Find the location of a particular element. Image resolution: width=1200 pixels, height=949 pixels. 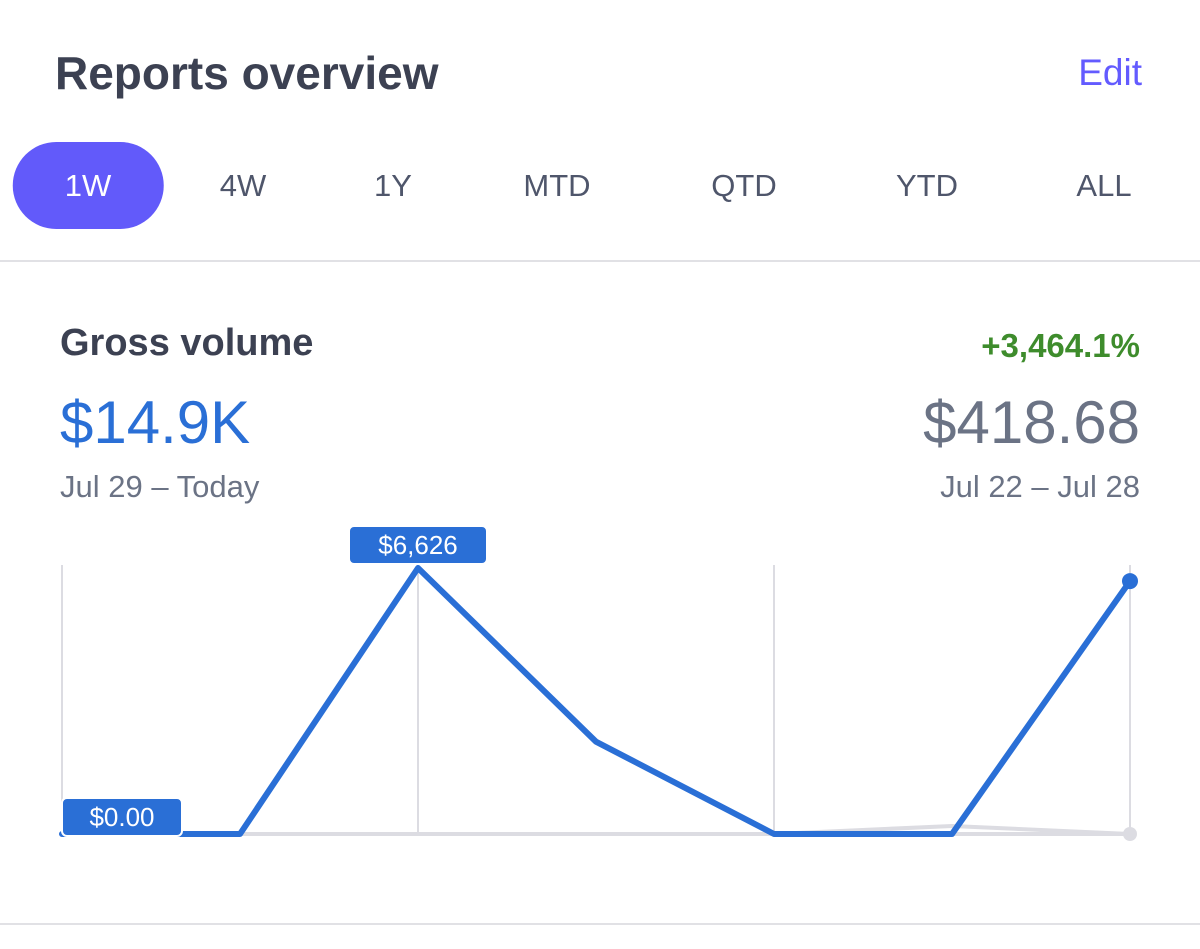

tab-mtd: MTD is located at coordinates (557, 185).